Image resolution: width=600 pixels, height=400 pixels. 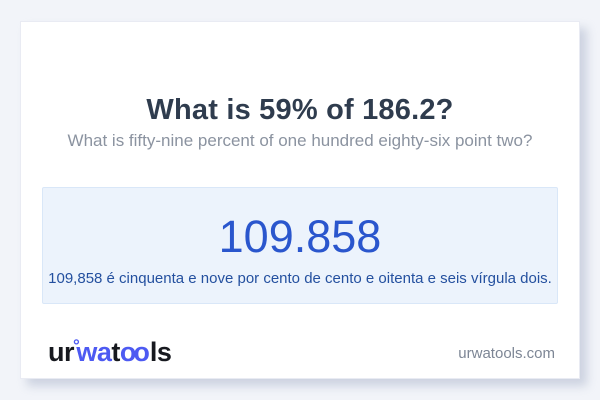 I want to click on result-value: 109.858, so click(x=300, y=237).